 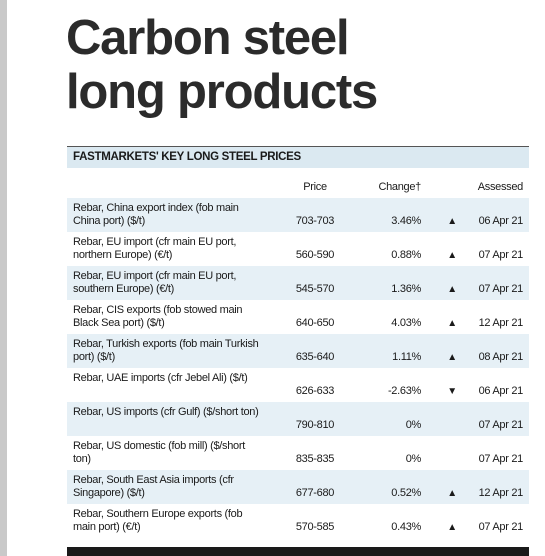 I want to click on price: 677-680, so click(x=315, y=493).